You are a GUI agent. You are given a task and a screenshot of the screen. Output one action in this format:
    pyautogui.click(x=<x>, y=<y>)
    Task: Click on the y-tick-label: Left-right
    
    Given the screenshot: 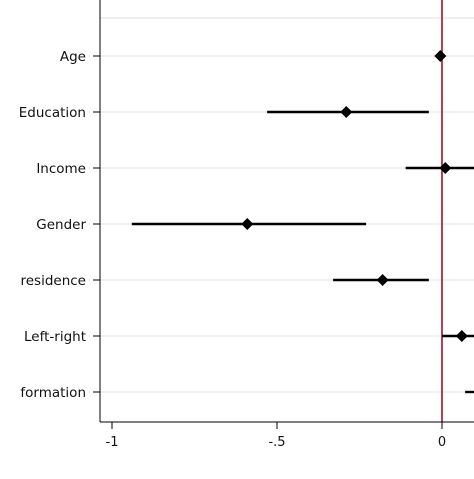 What is the action you would take?
    pyautogui.click(x=55, y=337)
    